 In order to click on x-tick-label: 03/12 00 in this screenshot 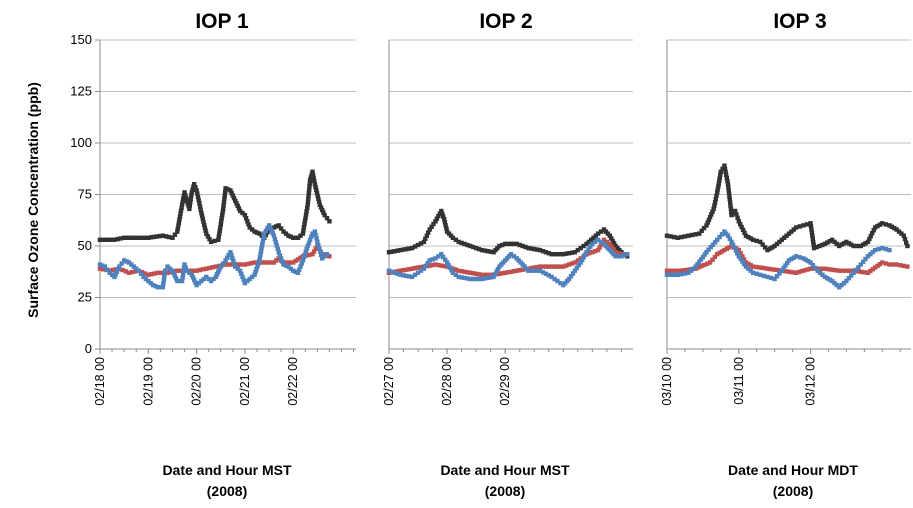, I will do `click(811, 381)`.